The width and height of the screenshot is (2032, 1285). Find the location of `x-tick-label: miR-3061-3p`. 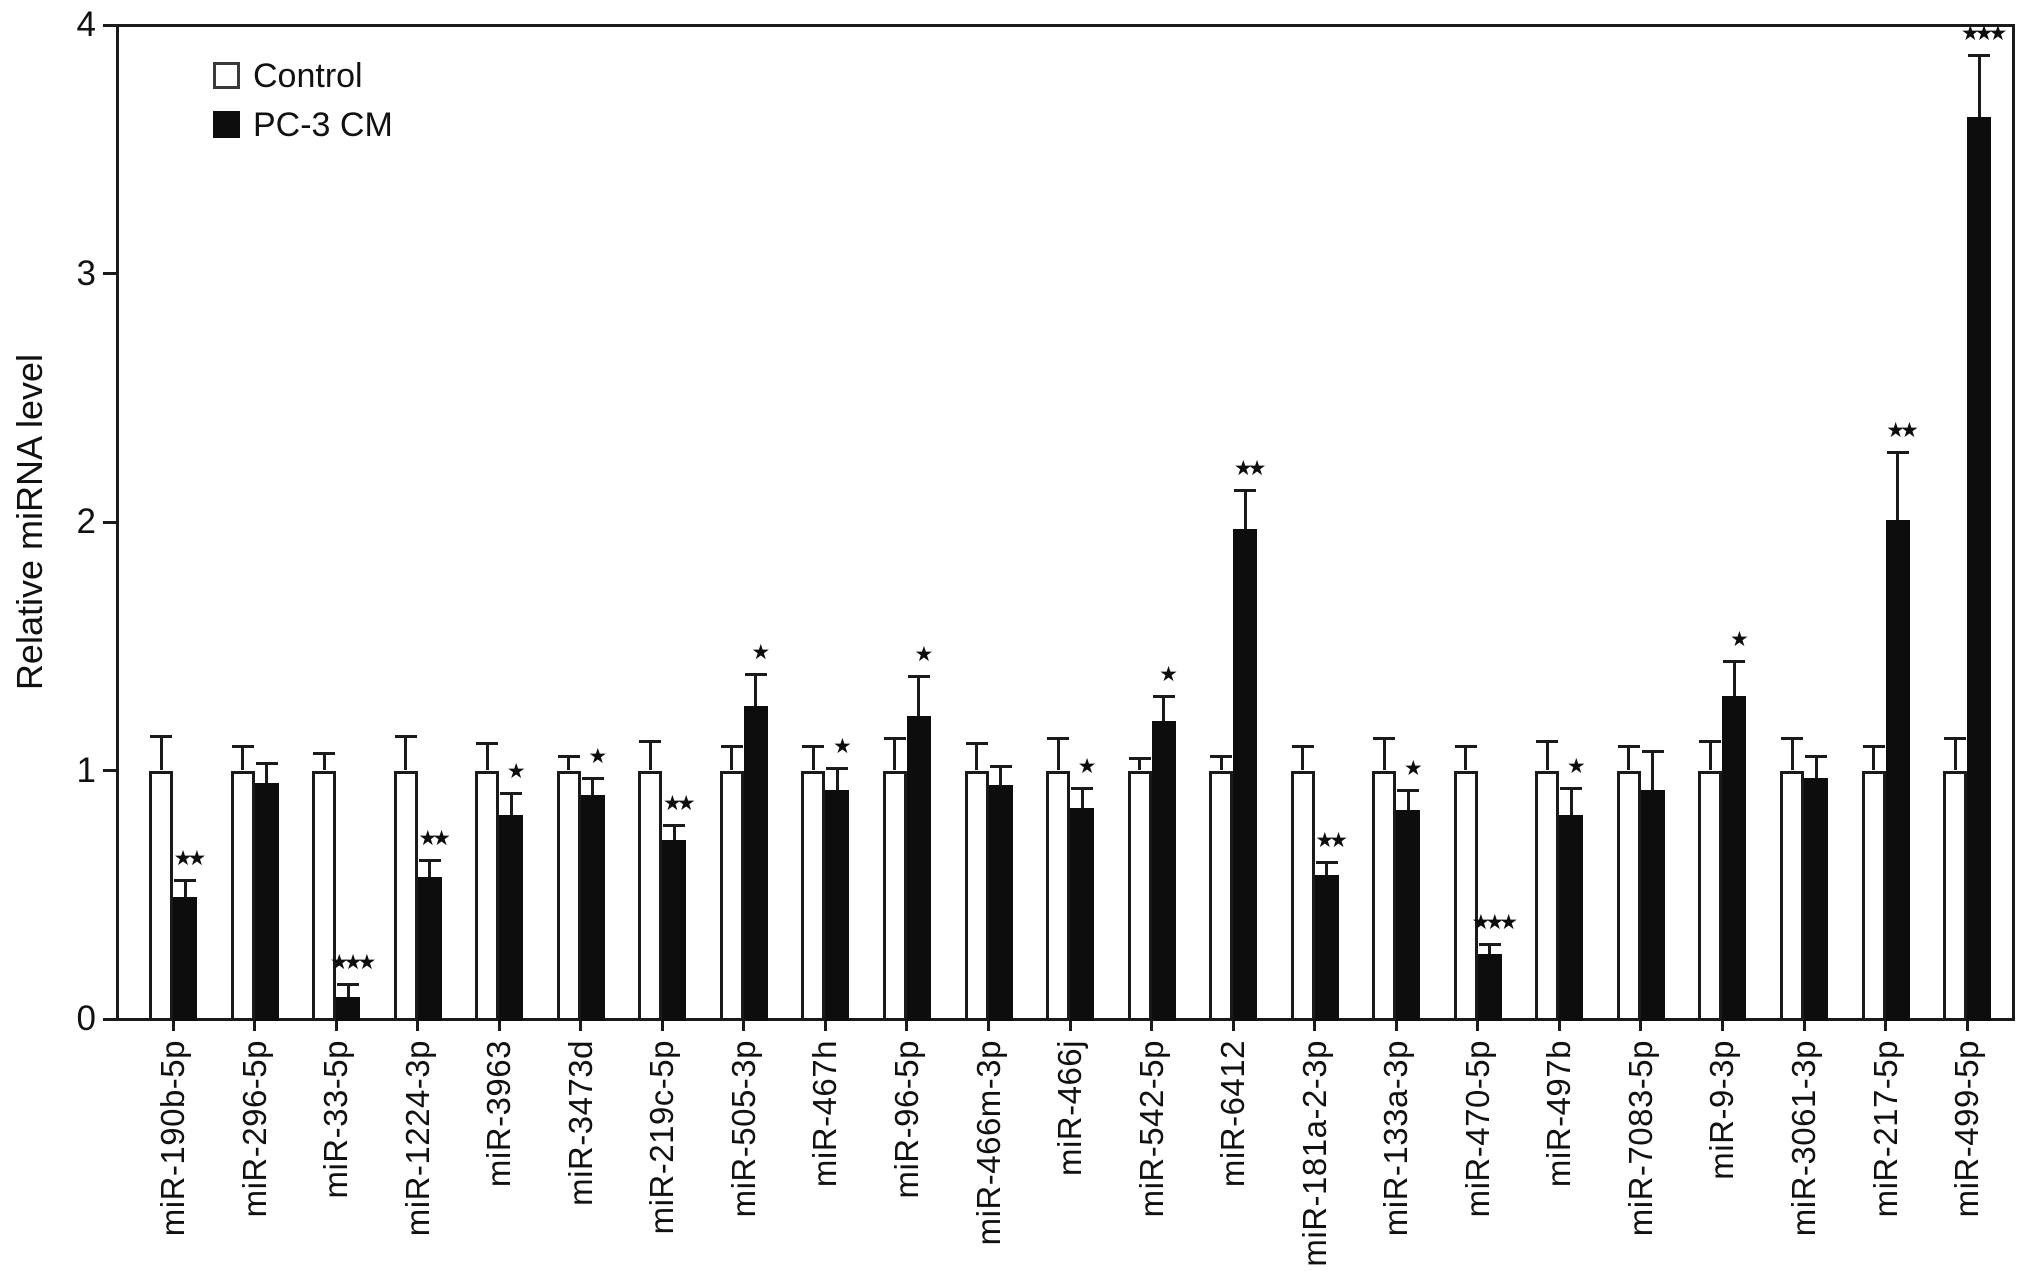

x-tick-label: miR-3061-3p is located at coordinates (1803, 1138).